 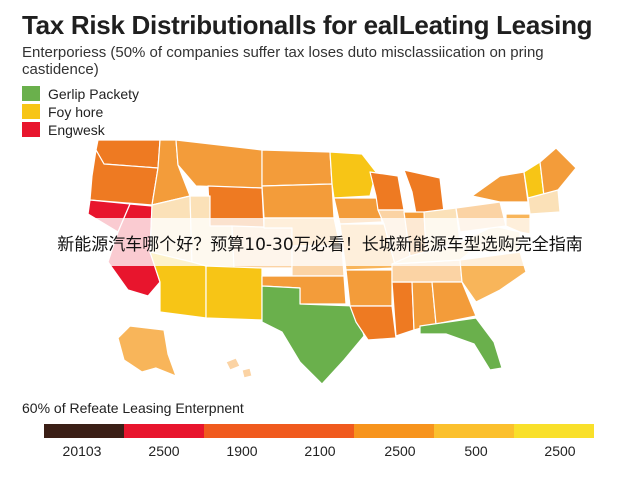 I want to click on legend-swatch-red, so click(x=31, y=129).